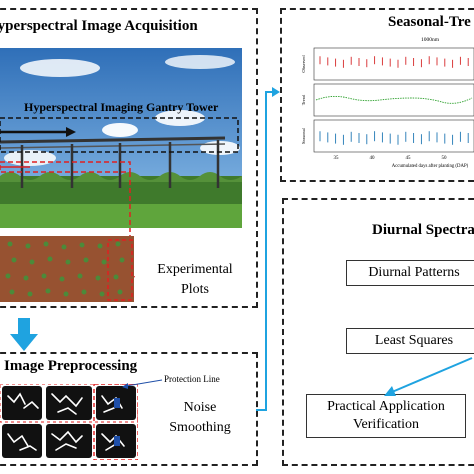  Describe the element at coordinates (303, 64) in the screenshot. I see `row-label-observed: Observed` at that location.